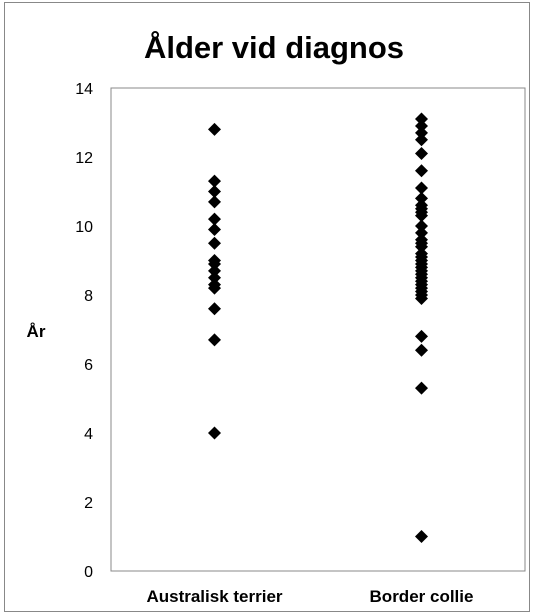 This screenshot has width=536, height=616. Describe the element at coordinates (84, 331) in the screenshot. I see `y-axis: 0 2 4 6 8 10 12 14` at that location.